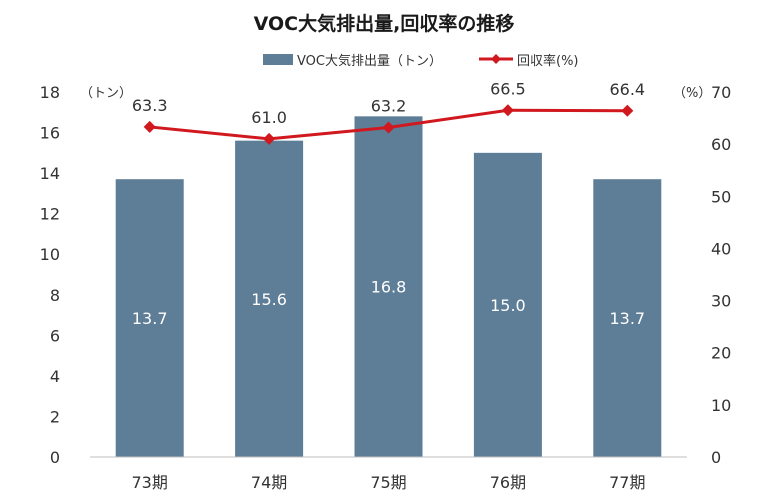 This screenshot has height=504, width=768. Describe the element at coordinates (721, 248) in the screenshot. I see `right-tick-label: 40` at that location.